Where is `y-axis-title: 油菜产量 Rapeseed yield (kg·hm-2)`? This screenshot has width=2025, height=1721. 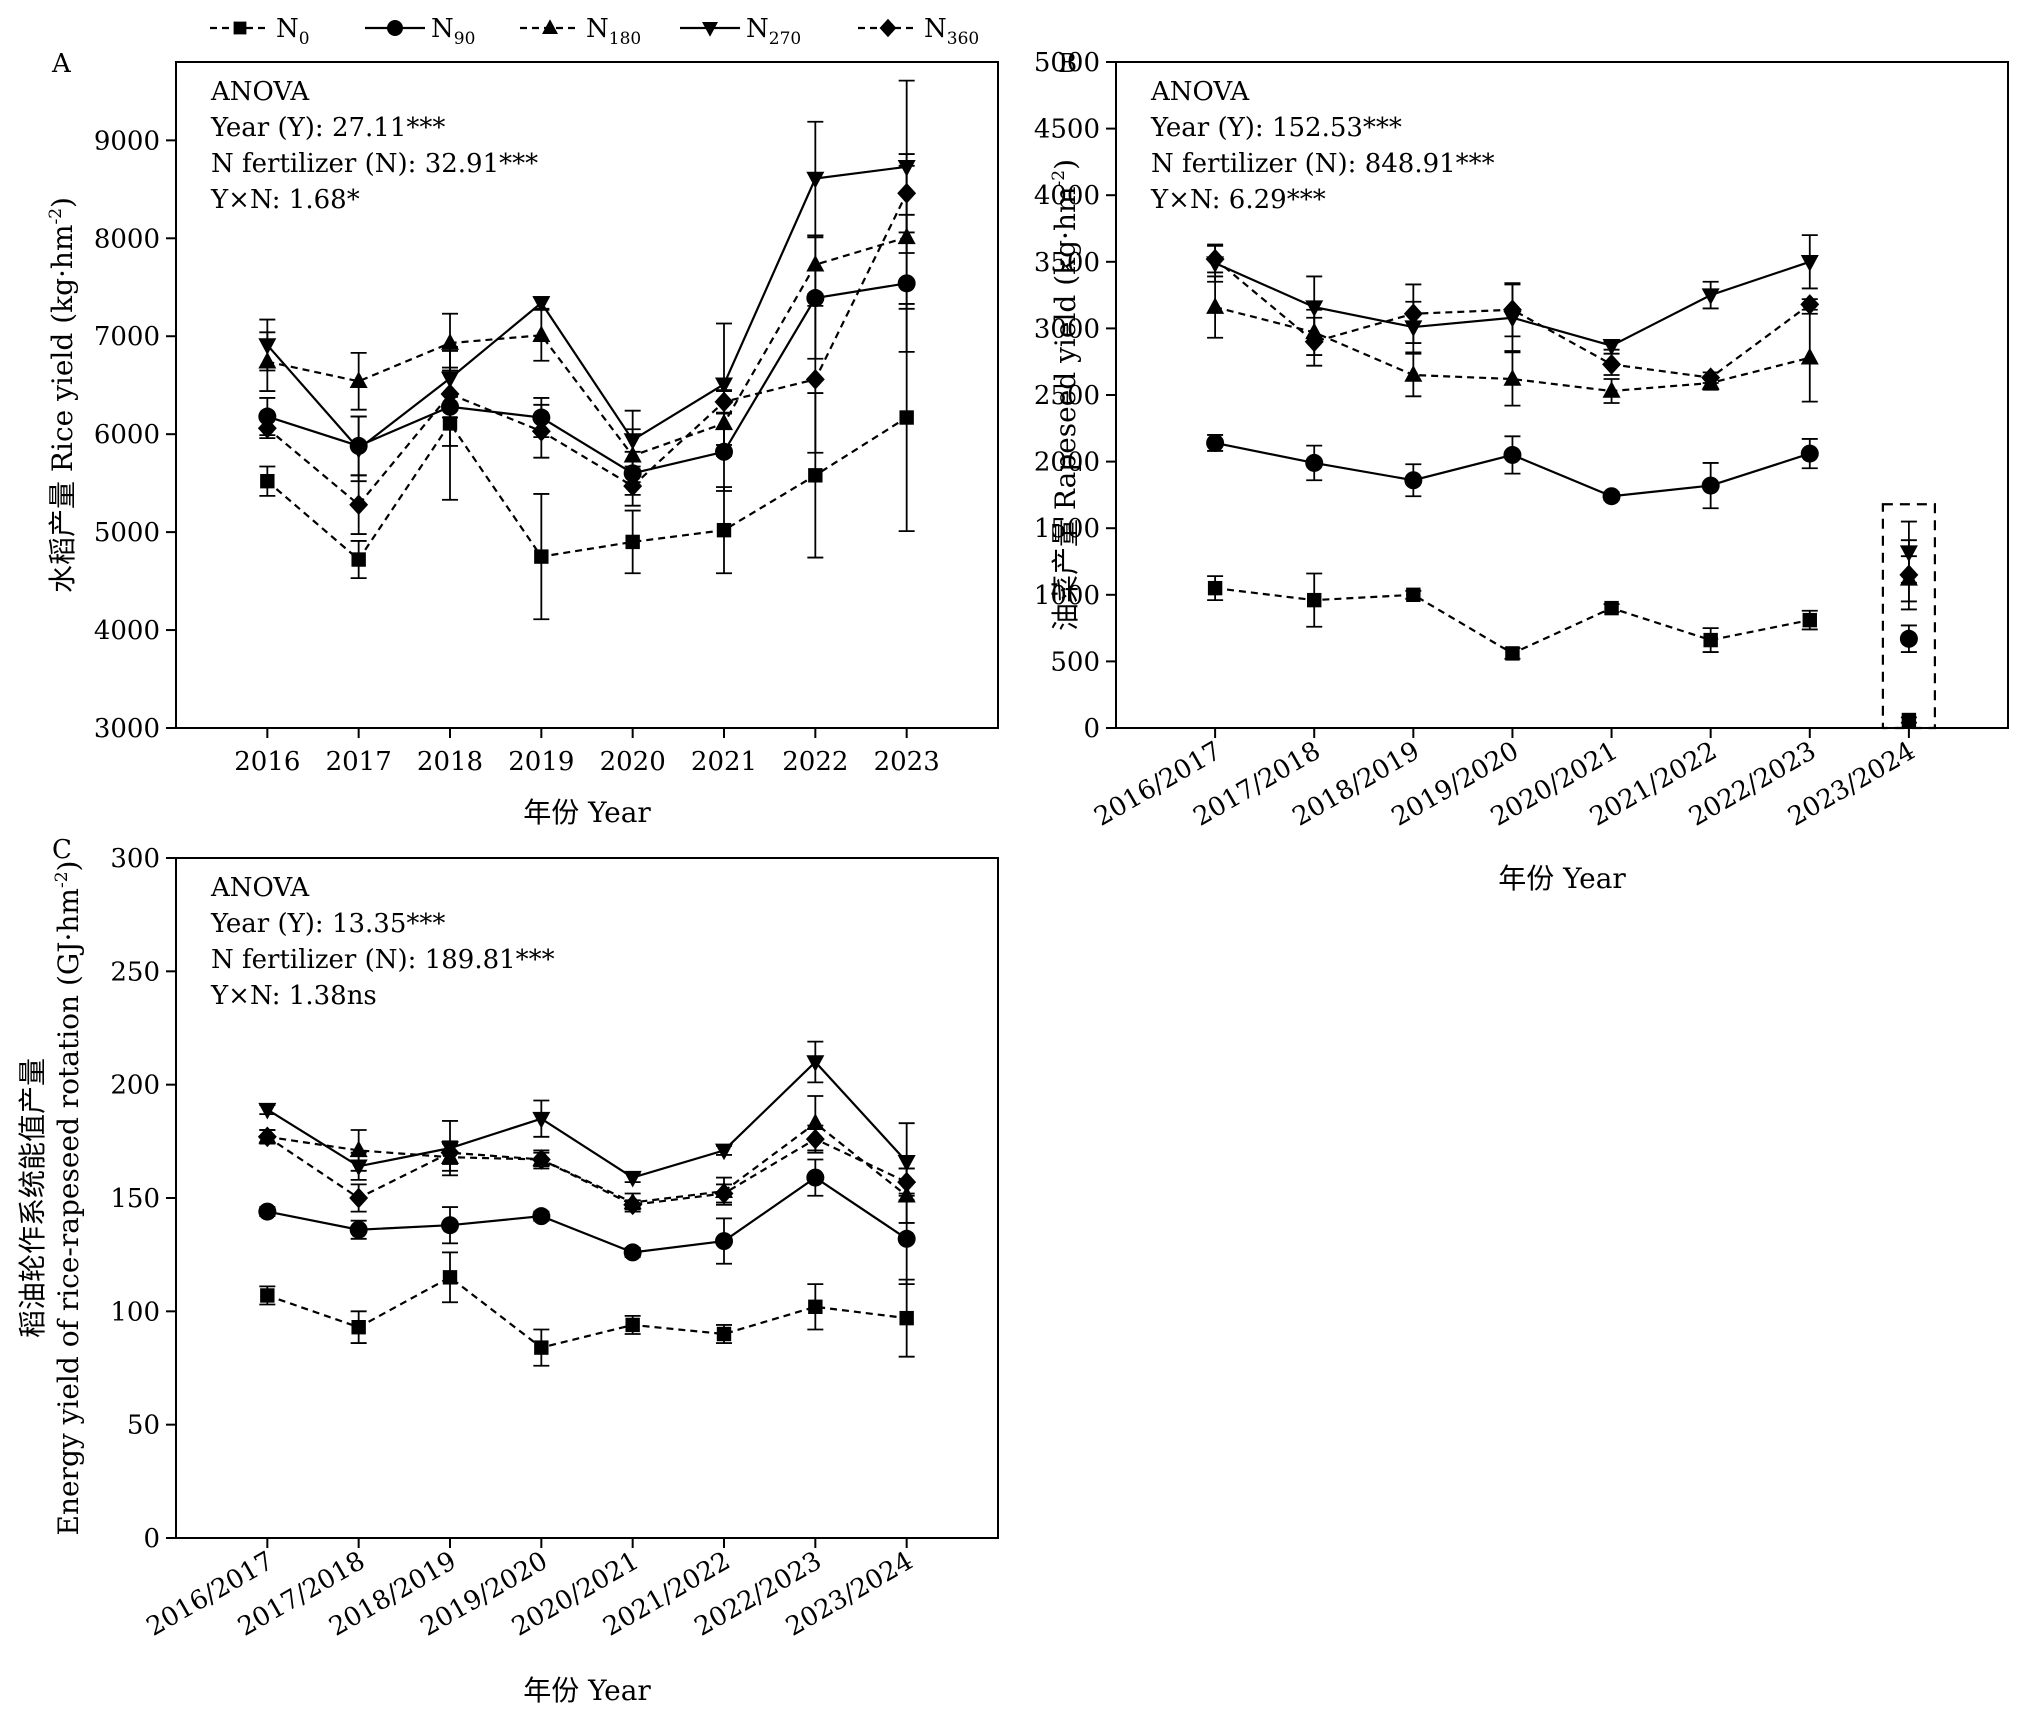
y-axis-title: 油菜产量 Rapeseed yield (kg·hm-2) is located at coordinates (1065, 395).